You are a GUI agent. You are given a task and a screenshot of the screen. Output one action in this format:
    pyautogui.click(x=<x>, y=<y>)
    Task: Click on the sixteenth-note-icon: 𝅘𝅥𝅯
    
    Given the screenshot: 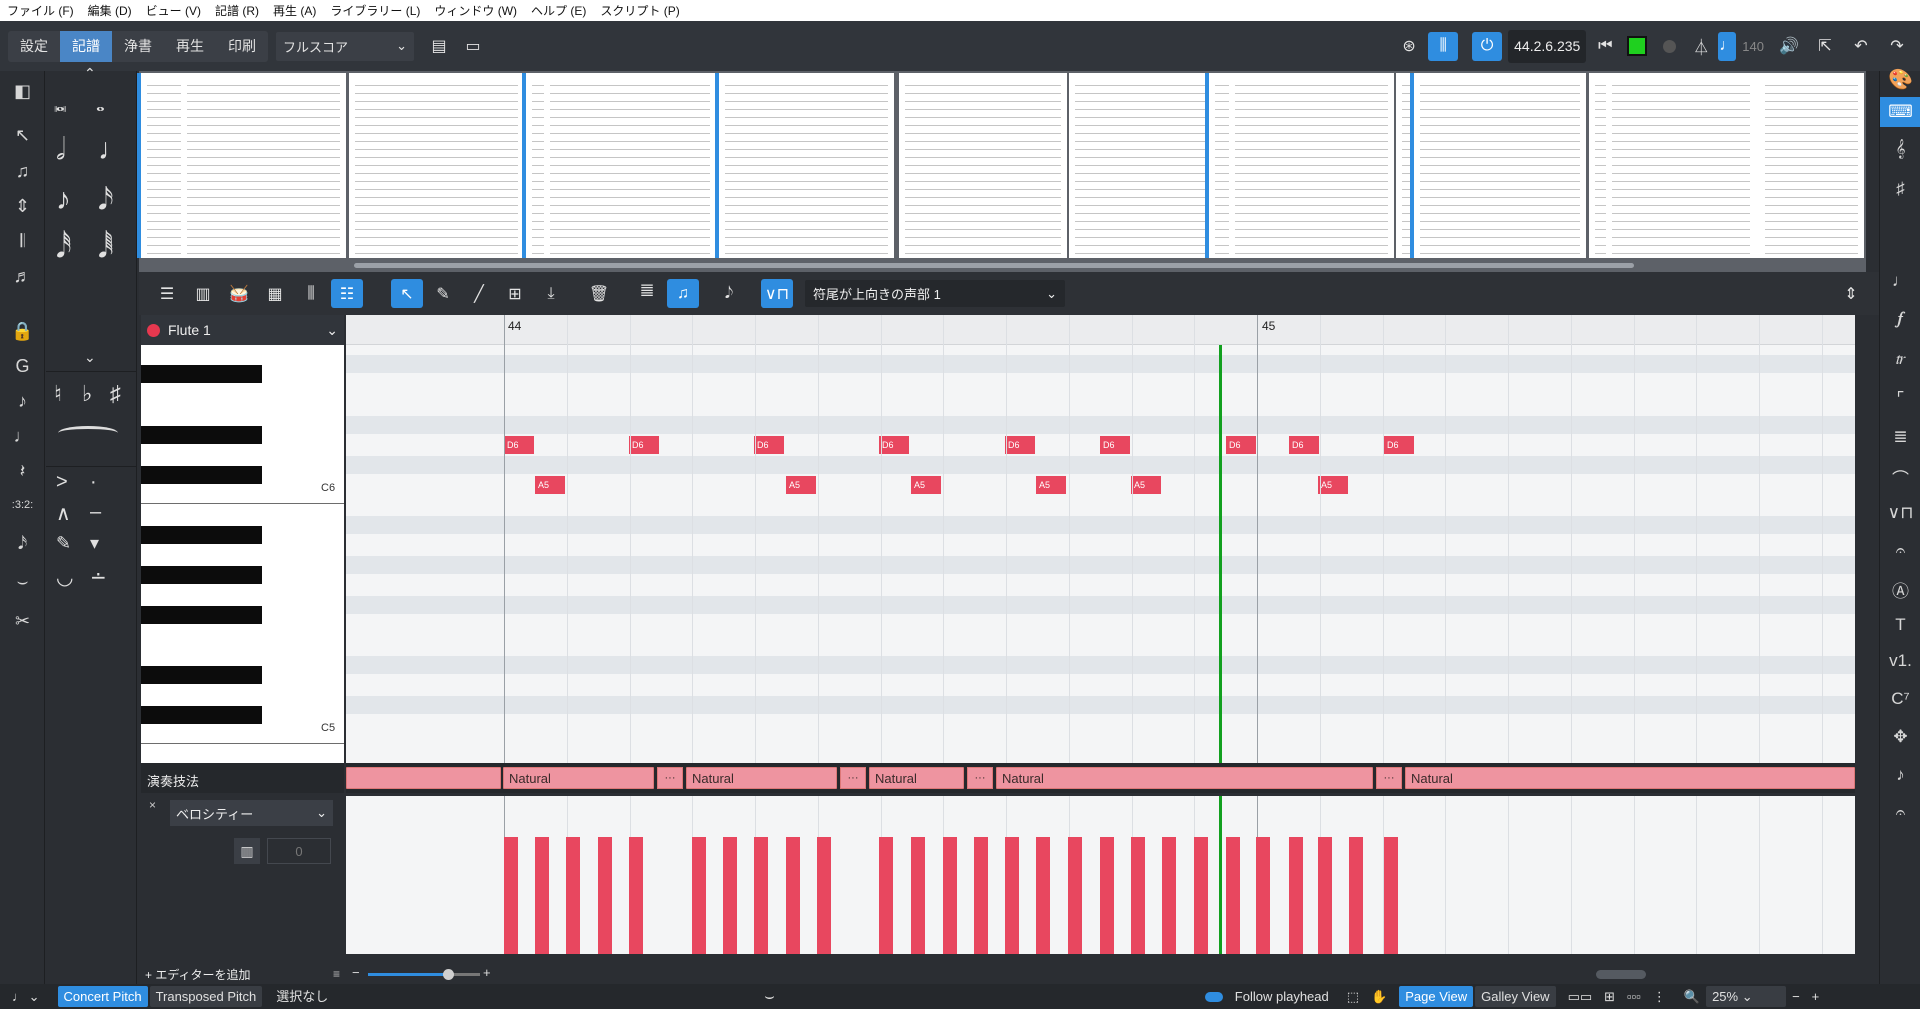 What is the action you would take?
    pyautogui.click(x=106, y=199)
    